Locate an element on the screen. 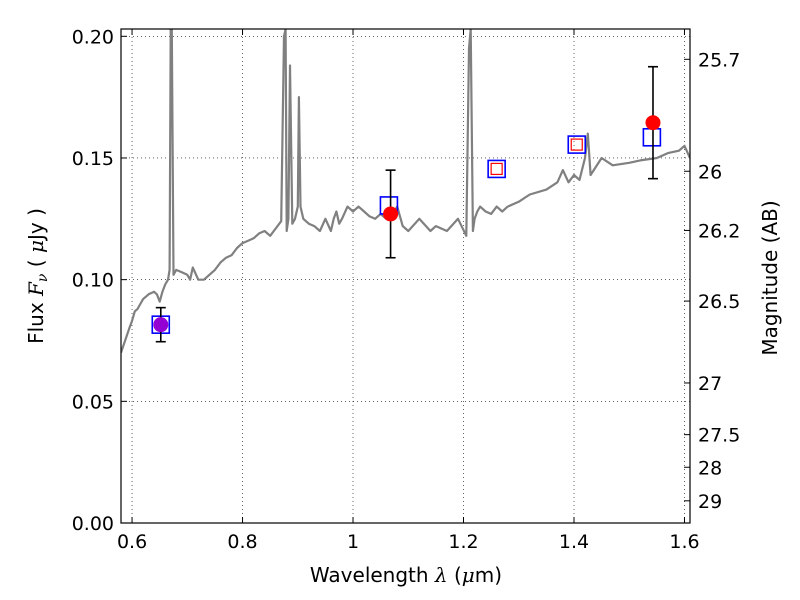 This screenshot has height=600, width=800. x-tick-label: 0.8 is located at coordinates (242, 542).